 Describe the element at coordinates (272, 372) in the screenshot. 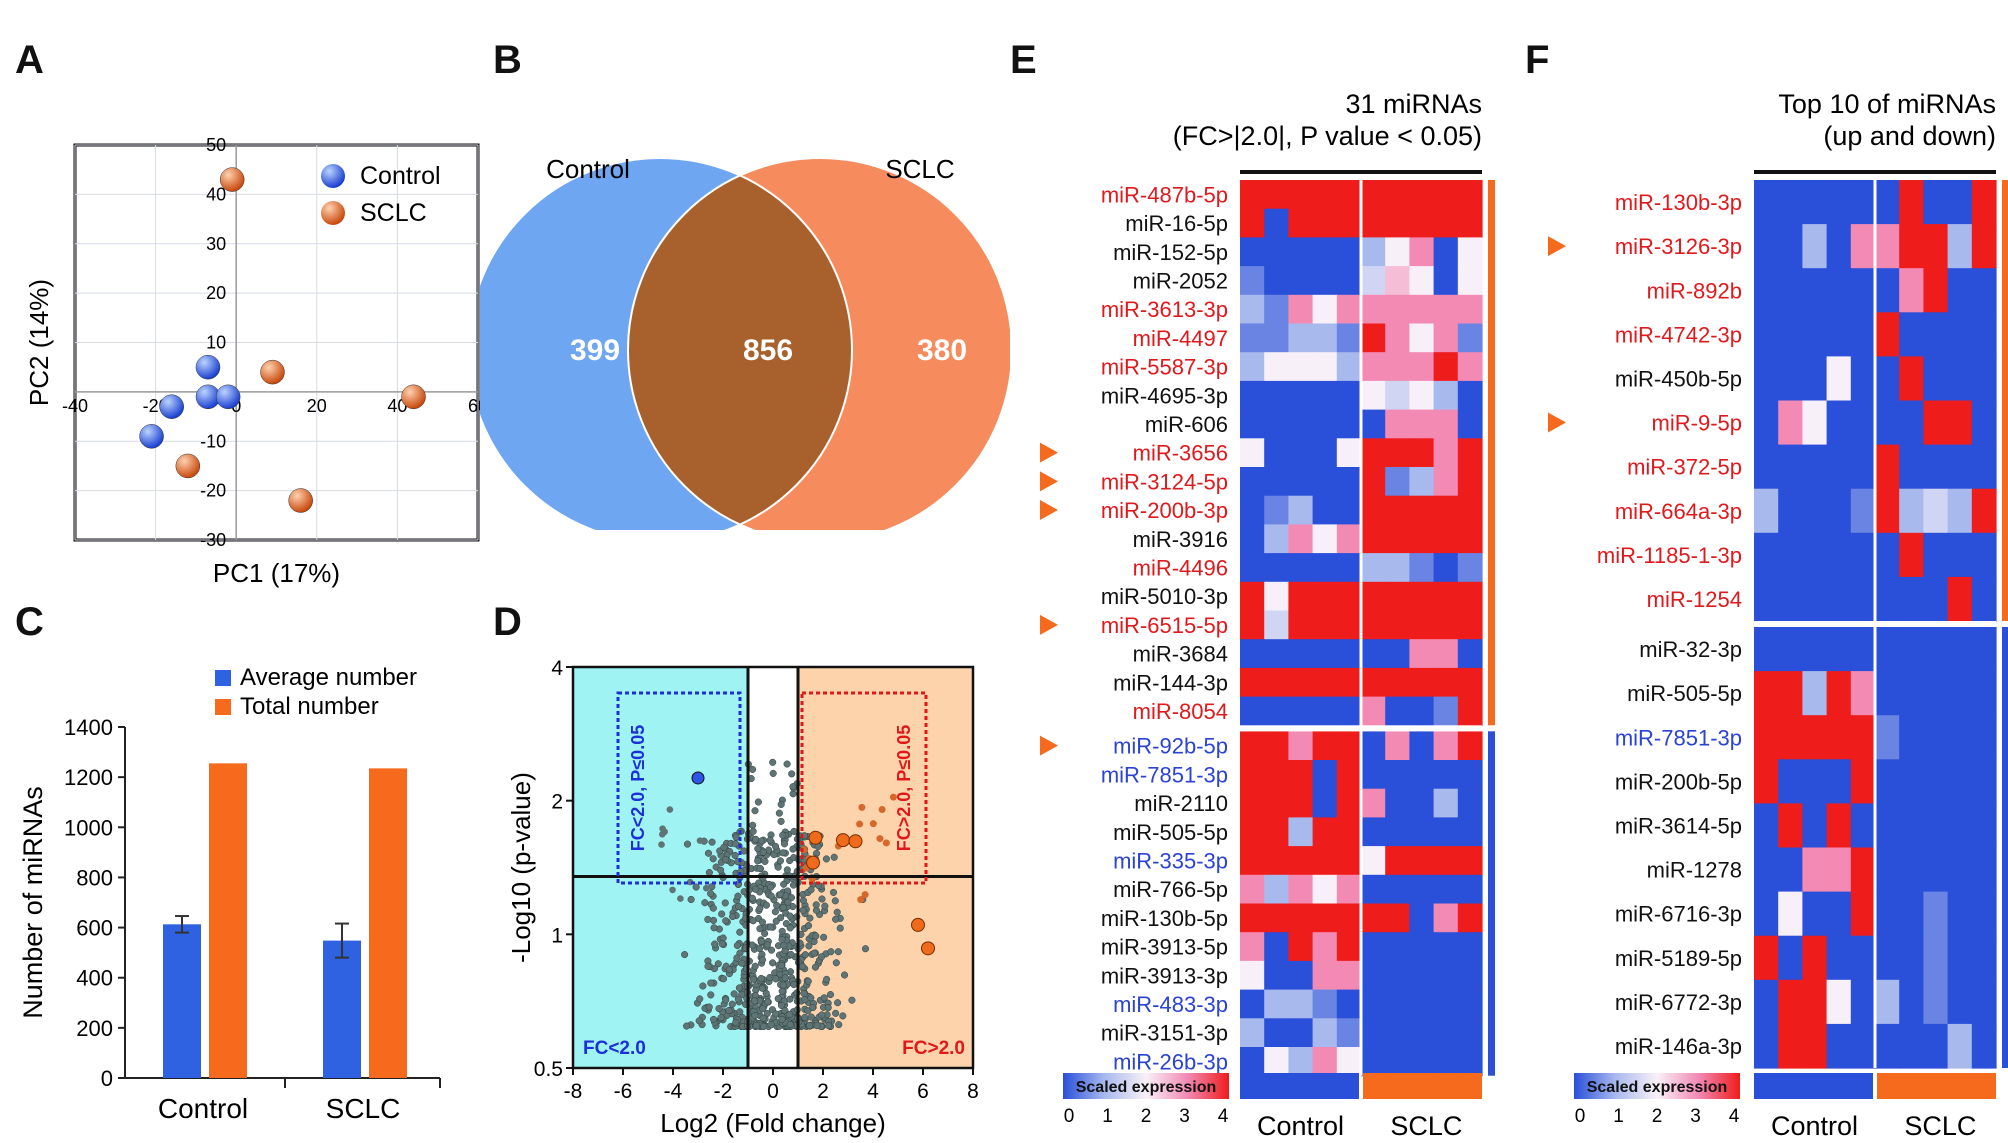

I see `pca-point-sclc` at that location.